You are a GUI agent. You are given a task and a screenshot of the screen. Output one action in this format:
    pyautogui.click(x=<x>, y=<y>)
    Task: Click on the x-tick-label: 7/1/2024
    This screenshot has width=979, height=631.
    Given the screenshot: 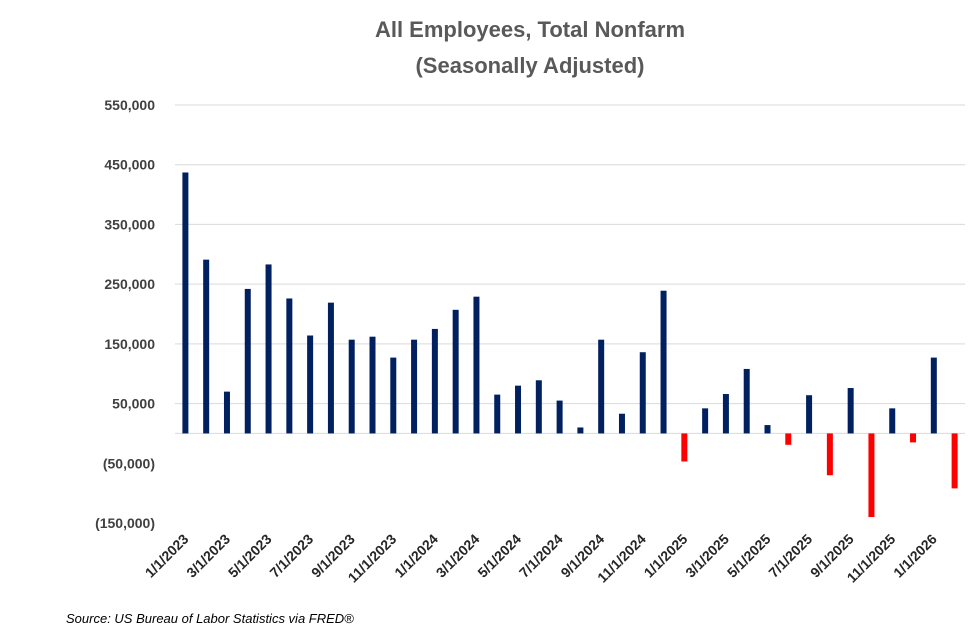 What is the action you would take?
    pyautogui.click(x=541, y=556)
    